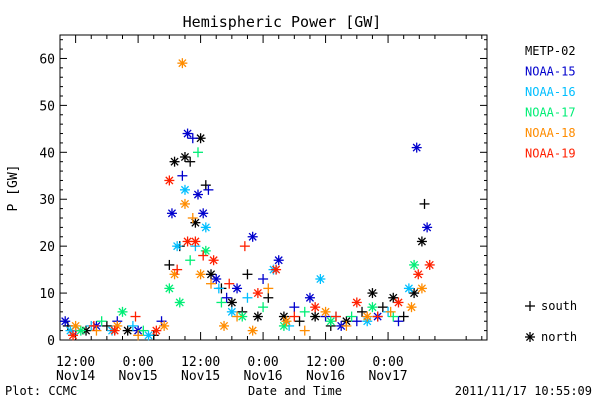 This screenshot has height=400, width=600. What do you see at coordinates (47, 247) in the screenshot?
I see `y-tick-label: 20` at bounding box center [47, 247].